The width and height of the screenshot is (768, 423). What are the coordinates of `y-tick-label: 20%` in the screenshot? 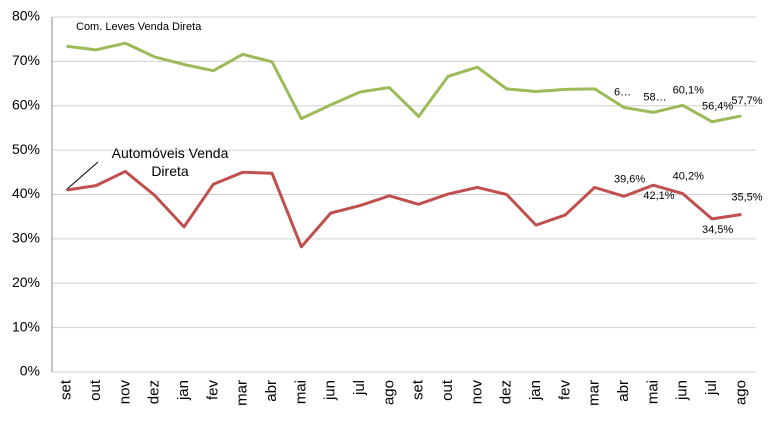 It's located at (26, 282).